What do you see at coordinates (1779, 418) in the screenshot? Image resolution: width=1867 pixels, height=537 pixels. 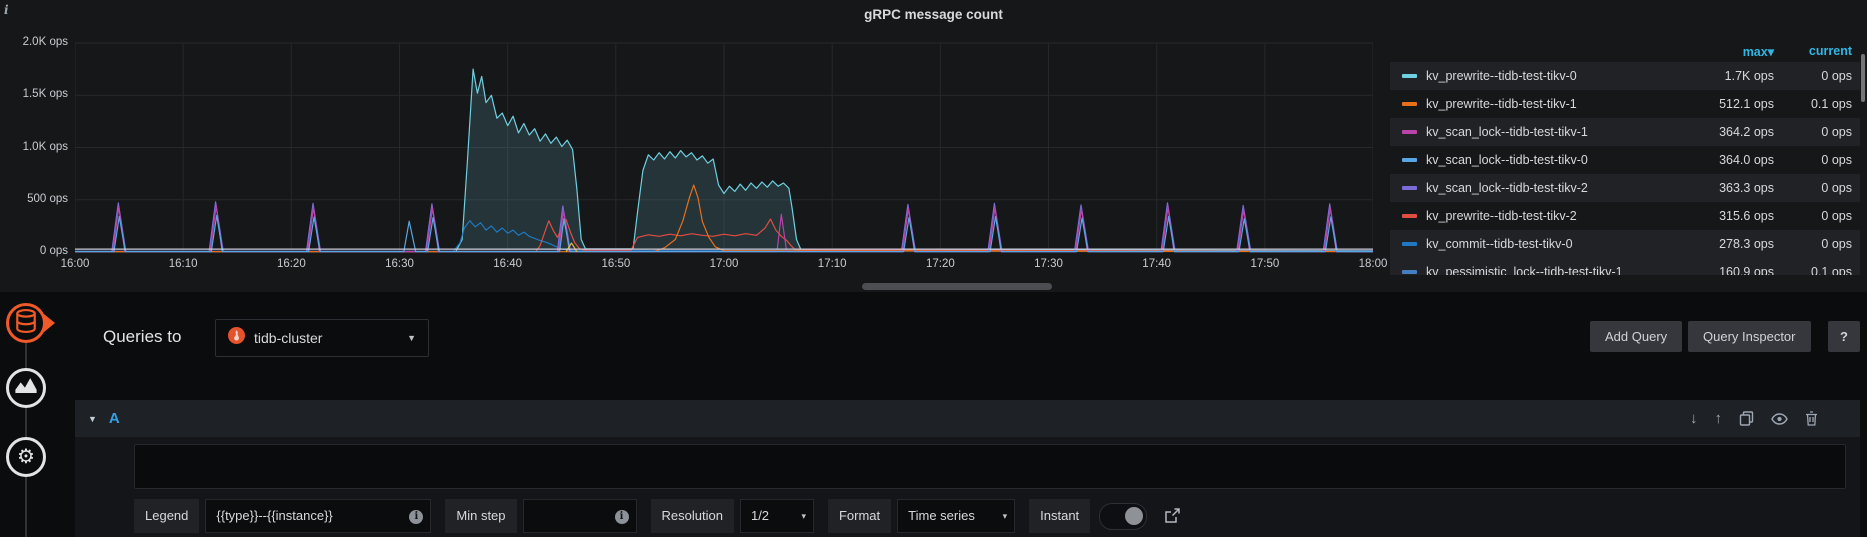 I see `toggle-visibility-eye-icon` at bounding box center [1779, 418].